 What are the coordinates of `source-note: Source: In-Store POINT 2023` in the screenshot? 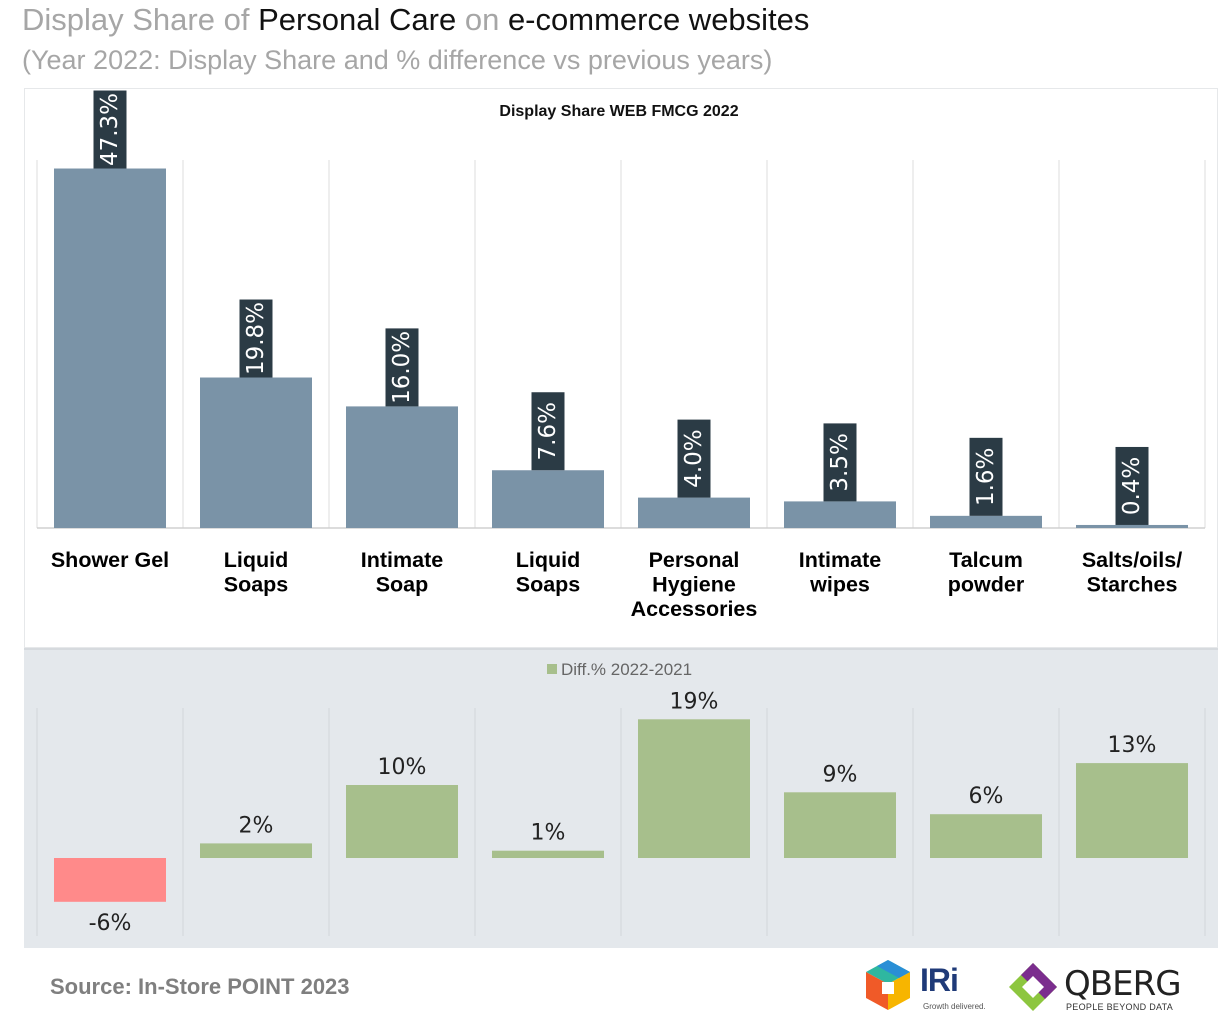 It's located at (200, 986).